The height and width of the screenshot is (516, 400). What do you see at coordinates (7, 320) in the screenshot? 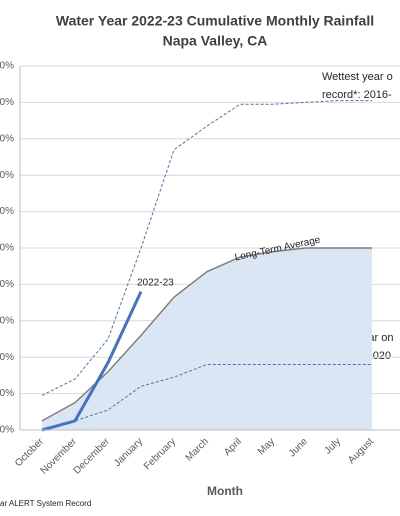
I see `y-tick-label: 60%` at bounding box center [7, 320].